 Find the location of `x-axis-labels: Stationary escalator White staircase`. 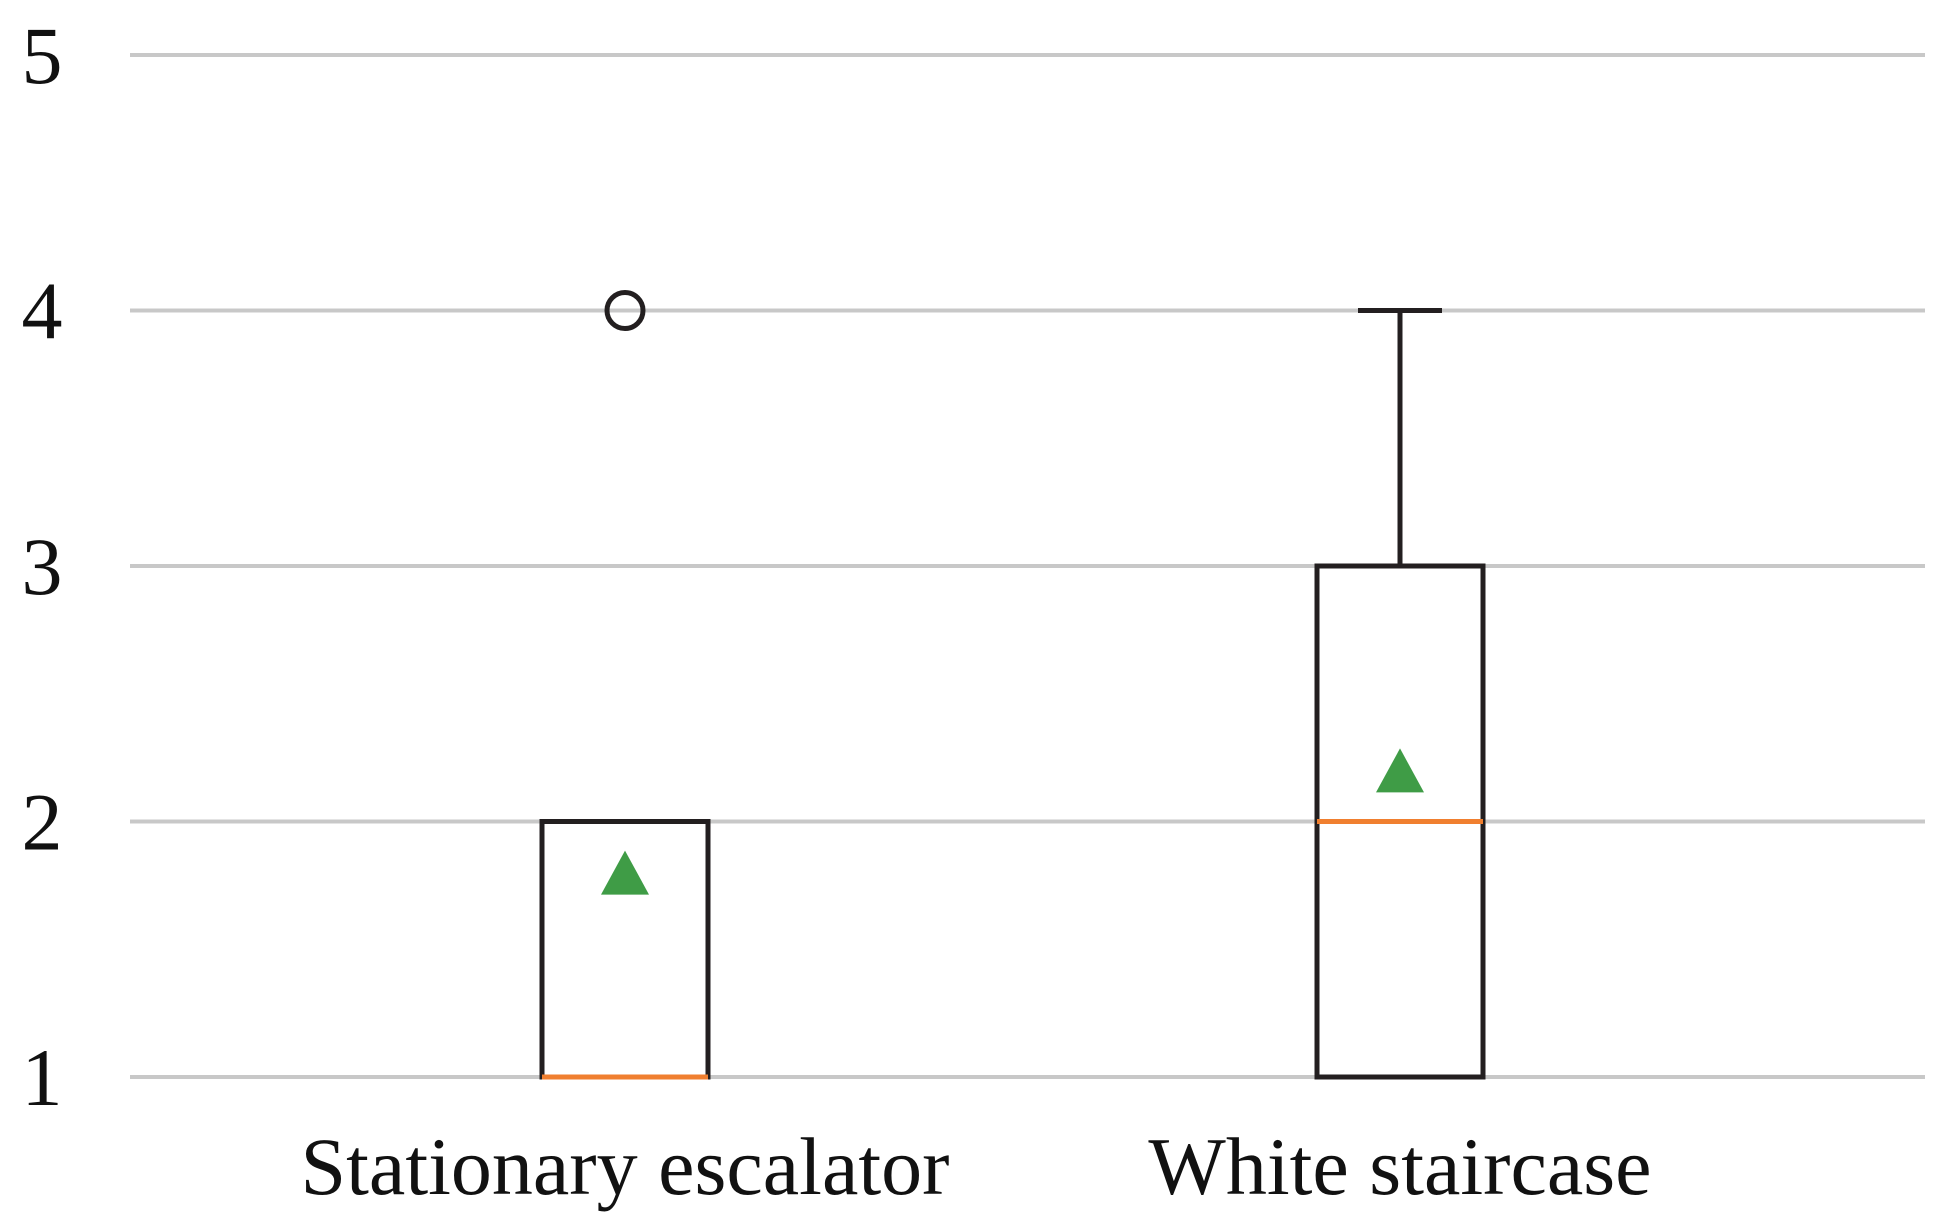

x-axis-labels: Stationary escalator White staircase is located at coordinates (976, 1166).